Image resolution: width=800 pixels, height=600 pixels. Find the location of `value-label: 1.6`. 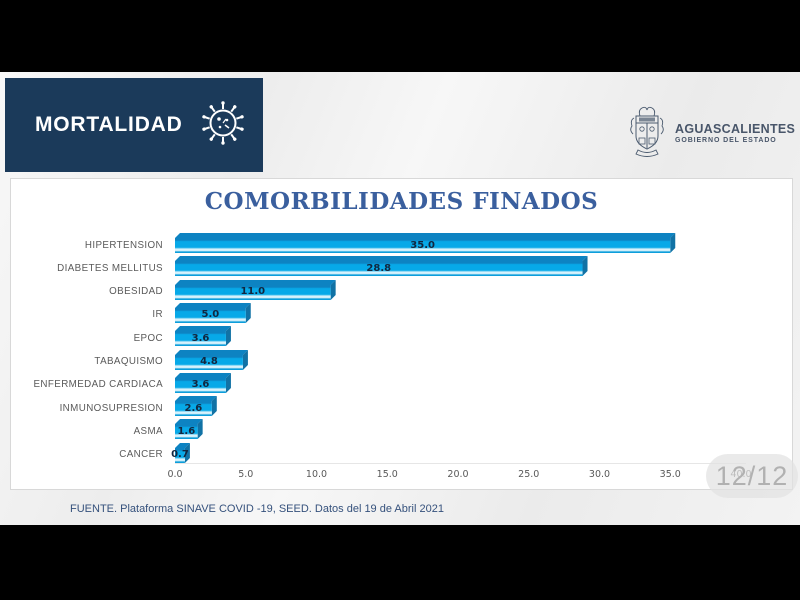

value-label: 1.6 is located at coordinates (186, 431).